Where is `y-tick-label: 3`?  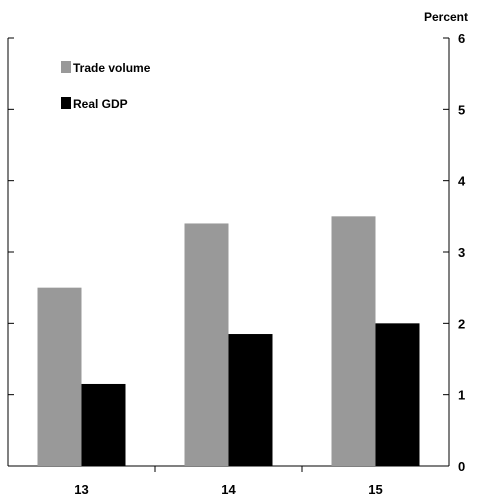
y-tick-label: 3 is located at coordinates (461, 252).